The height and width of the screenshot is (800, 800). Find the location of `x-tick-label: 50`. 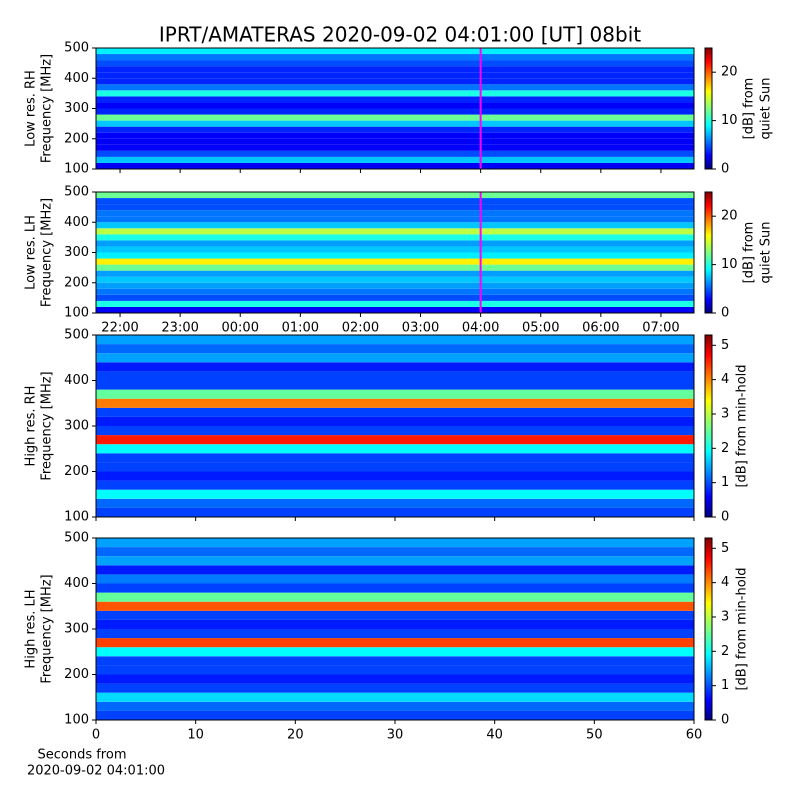

x-tick-label: 50 is located at coordinates (594, 735).